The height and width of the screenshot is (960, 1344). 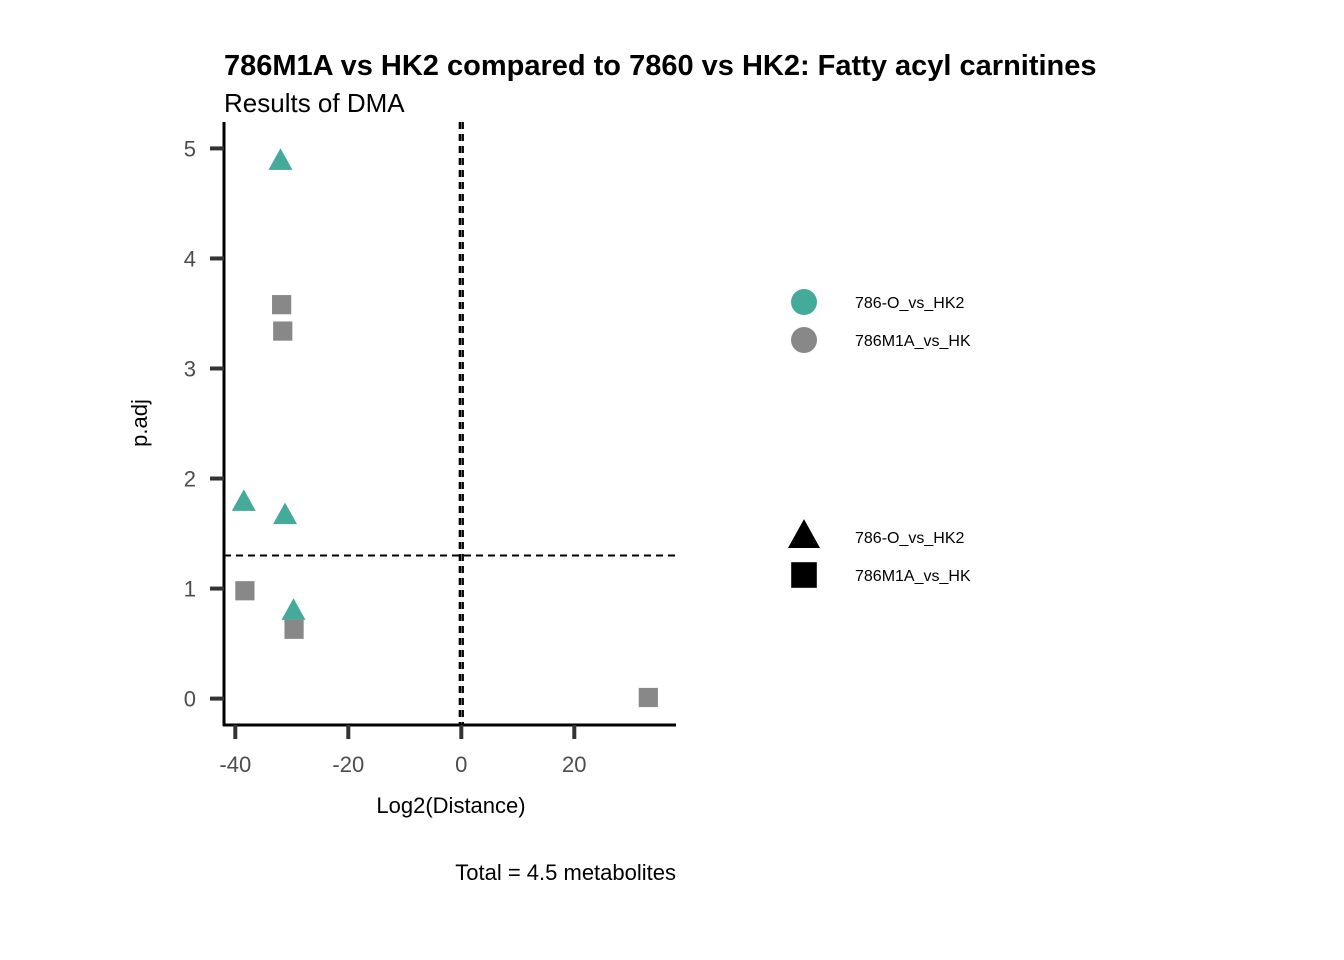 What do you see at coordinates (348, 764) in the screenshot?
I see `x-tick-label: -20` at bounding box center [348, 764].